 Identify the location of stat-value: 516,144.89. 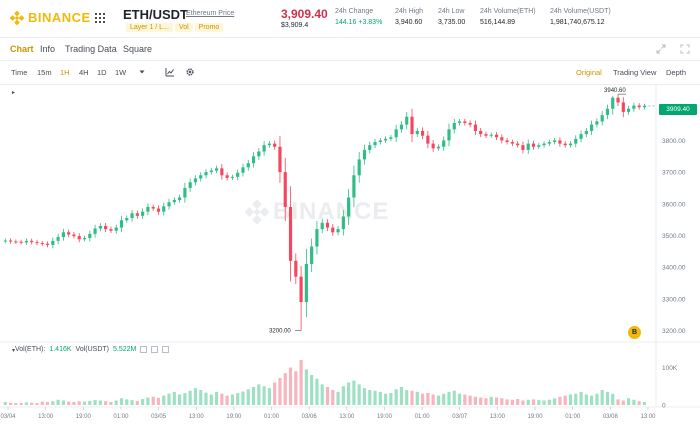
(498, 22).